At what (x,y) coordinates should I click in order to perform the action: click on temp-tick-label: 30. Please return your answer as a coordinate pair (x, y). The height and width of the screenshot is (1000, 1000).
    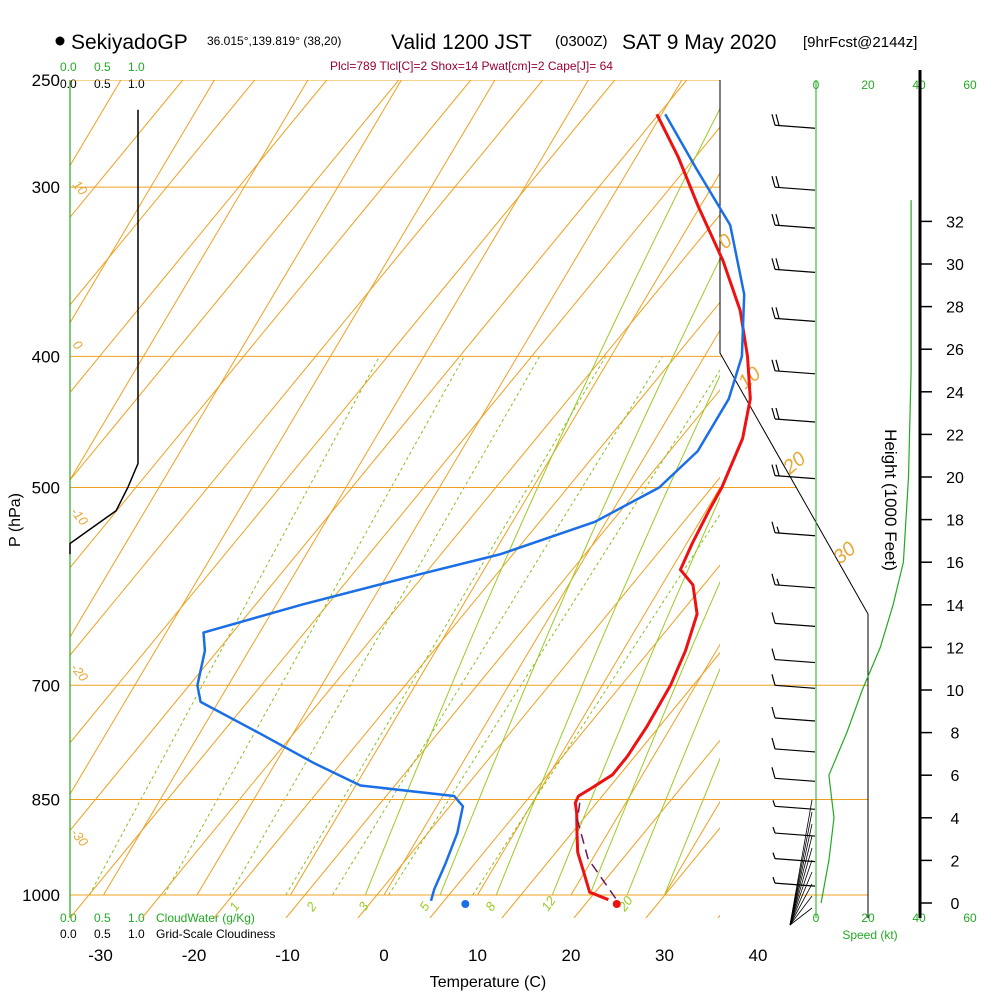
    Looking at the image, I should click on (664, 955).